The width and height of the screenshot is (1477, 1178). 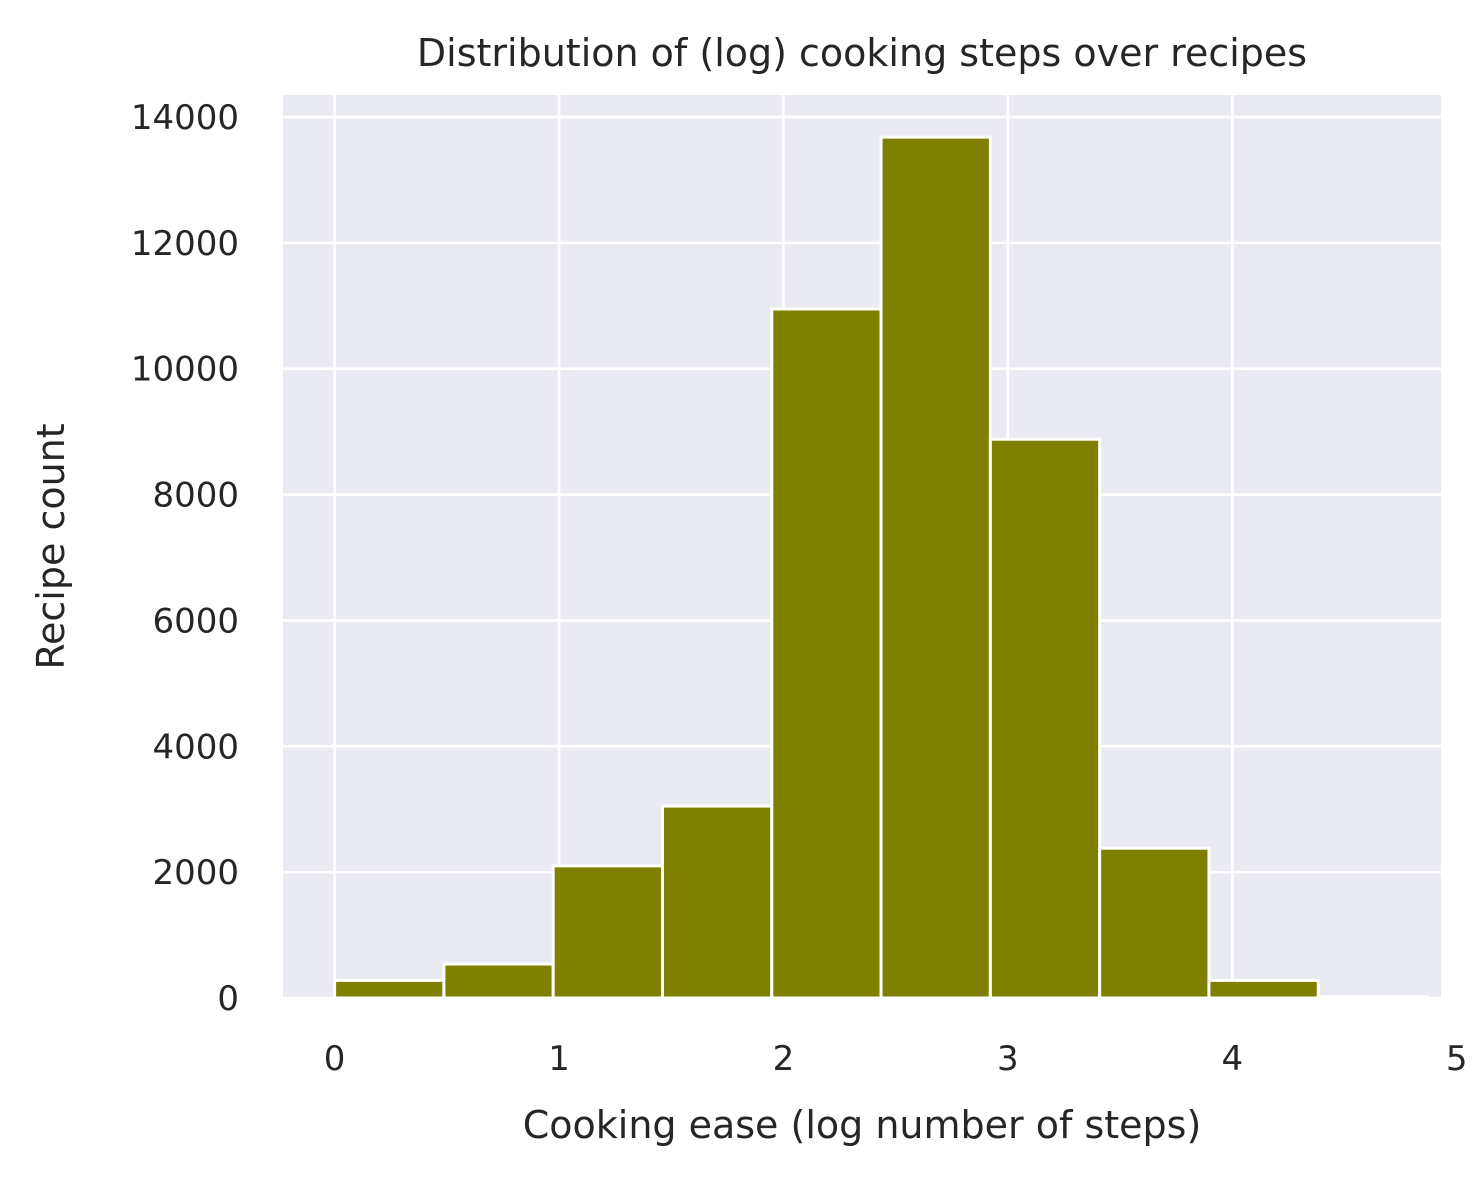 What do you see at coordinates (195, 873) in the screenshot?
I see `y-tick-label: 2000` at bounding box center [195, 873].